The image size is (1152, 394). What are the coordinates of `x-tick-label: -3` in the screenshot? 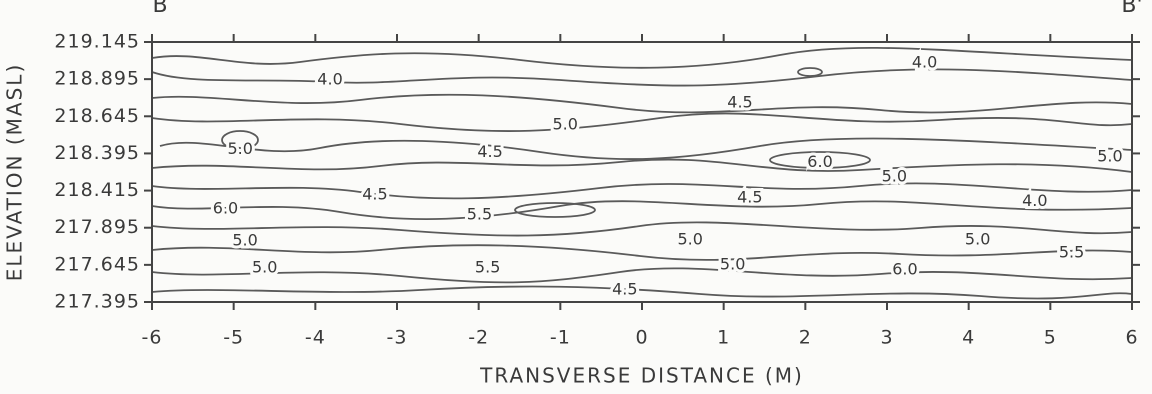 It's located at (397, 338).